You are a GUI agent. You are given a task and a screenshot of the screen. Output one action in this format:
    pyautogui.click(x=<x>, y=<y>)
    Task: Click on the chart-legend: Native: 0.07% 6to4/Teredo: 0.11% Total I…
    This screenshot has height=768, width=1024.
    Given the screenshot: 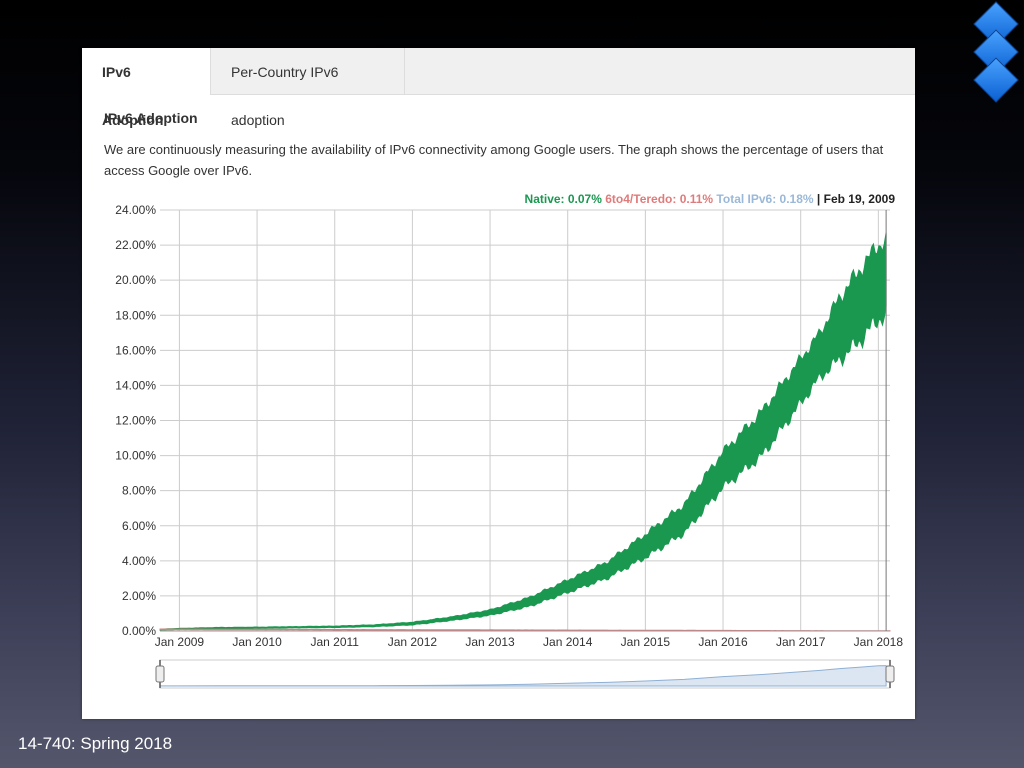 What is the action you would take?
    pyautogui.click(x=710, y=199)
    